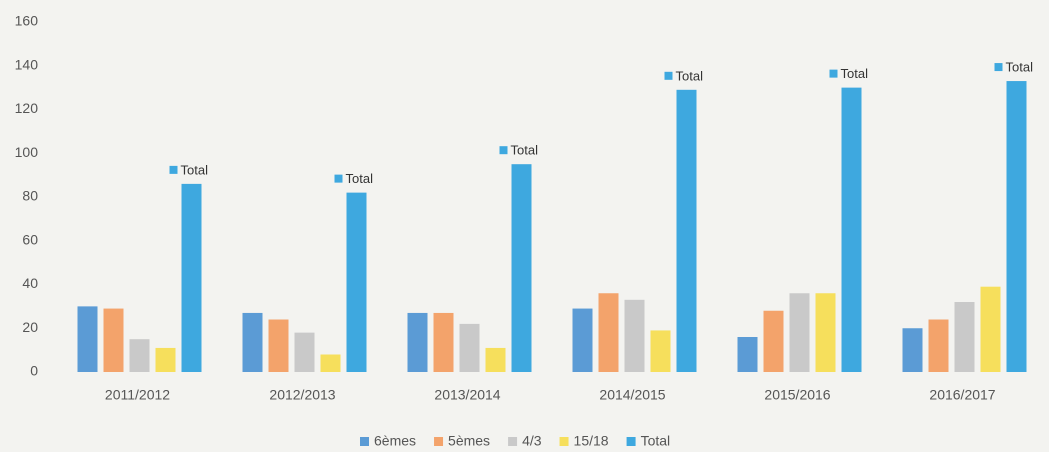 This screenshot has height=452, width=1049. What do you see at coordinates (469, 441) in the screenshot?
I see `legend-label: 5èmes` at bounding box center [469, 441].